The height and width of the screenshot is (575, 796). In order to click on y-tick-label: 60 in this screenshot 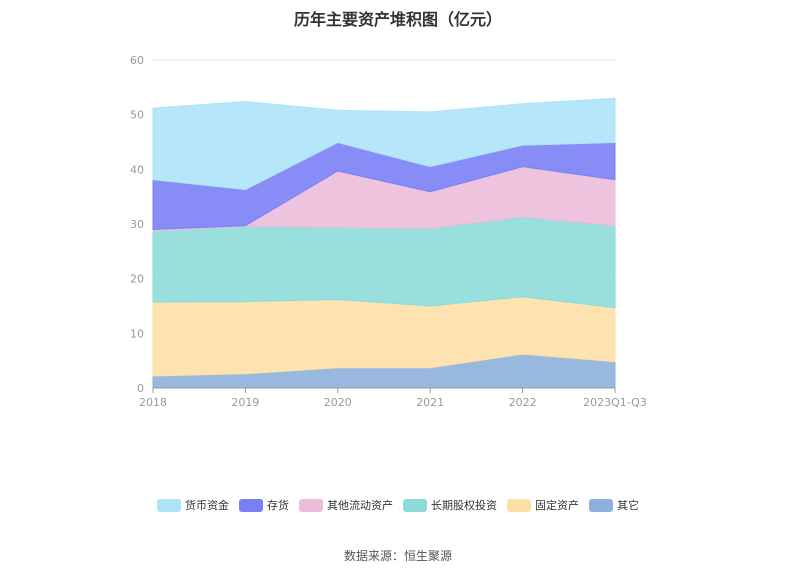, I will do `click(137, 60)`.